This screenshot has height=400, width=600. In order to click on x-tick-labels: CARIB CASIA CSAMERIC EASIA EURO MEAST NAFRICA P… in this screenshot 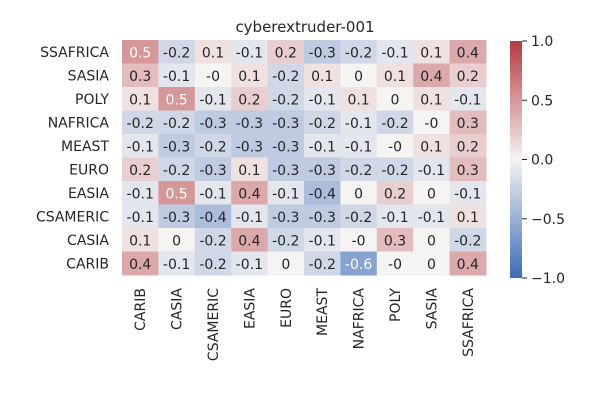, I will do `click(305, 324)`.